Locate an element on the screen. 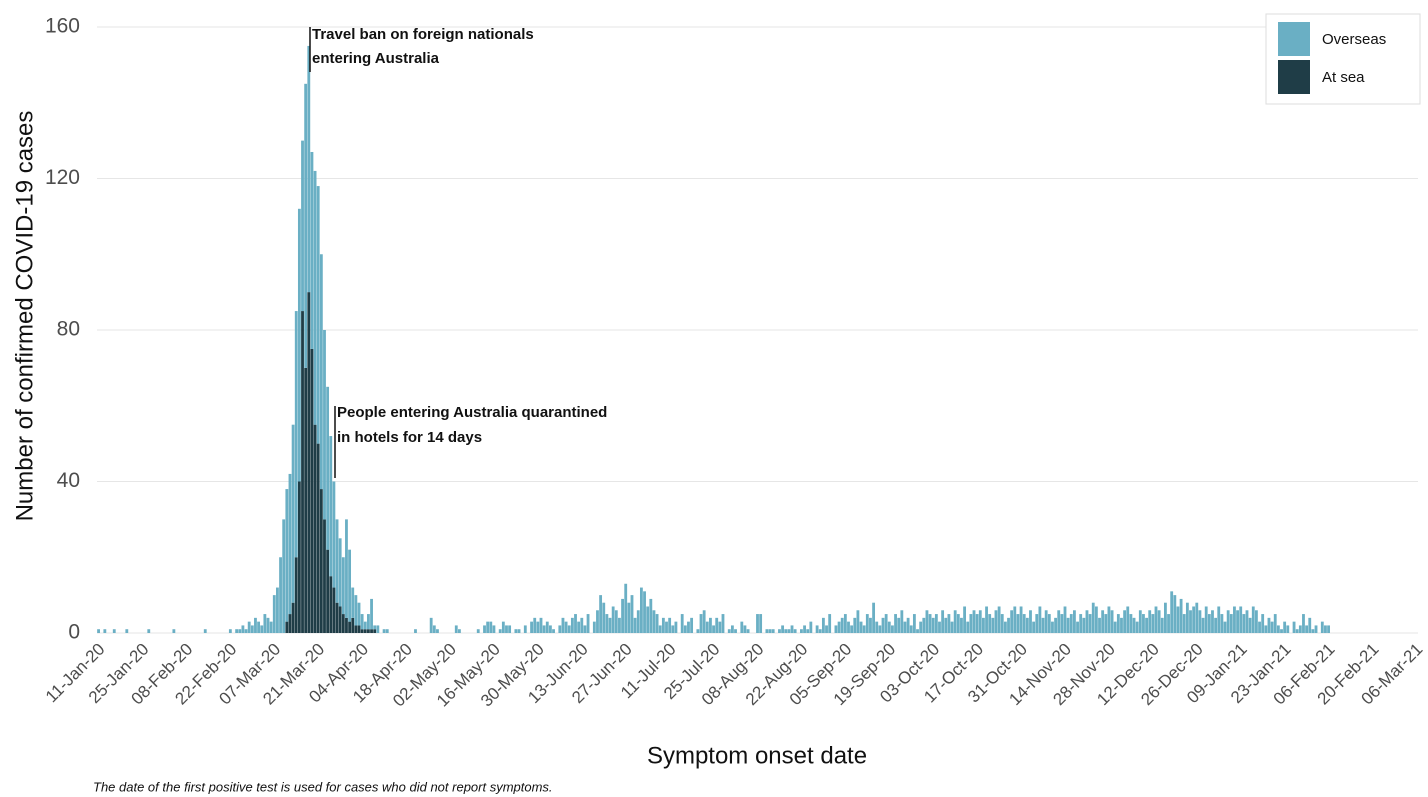 Image resolution: width=1428 pixels, height=797 pixels. y-tick-label: 160 is located at coordinates (62, 26).